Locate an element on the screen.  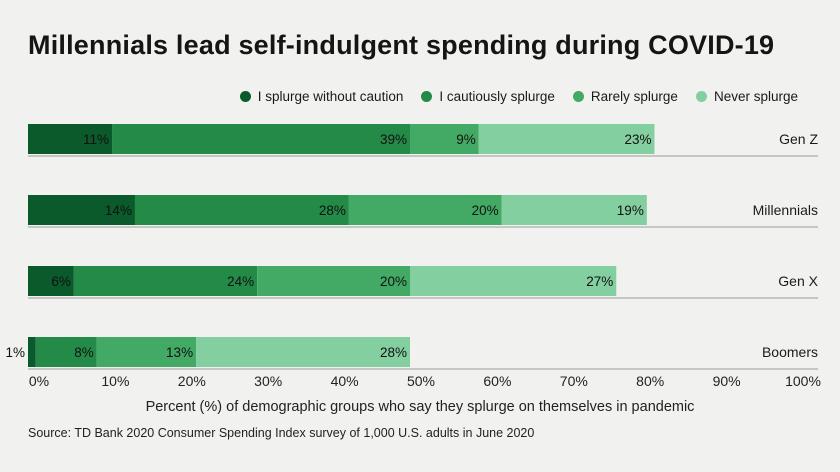
category-label: Boomers is located at coordinates (790, 352).